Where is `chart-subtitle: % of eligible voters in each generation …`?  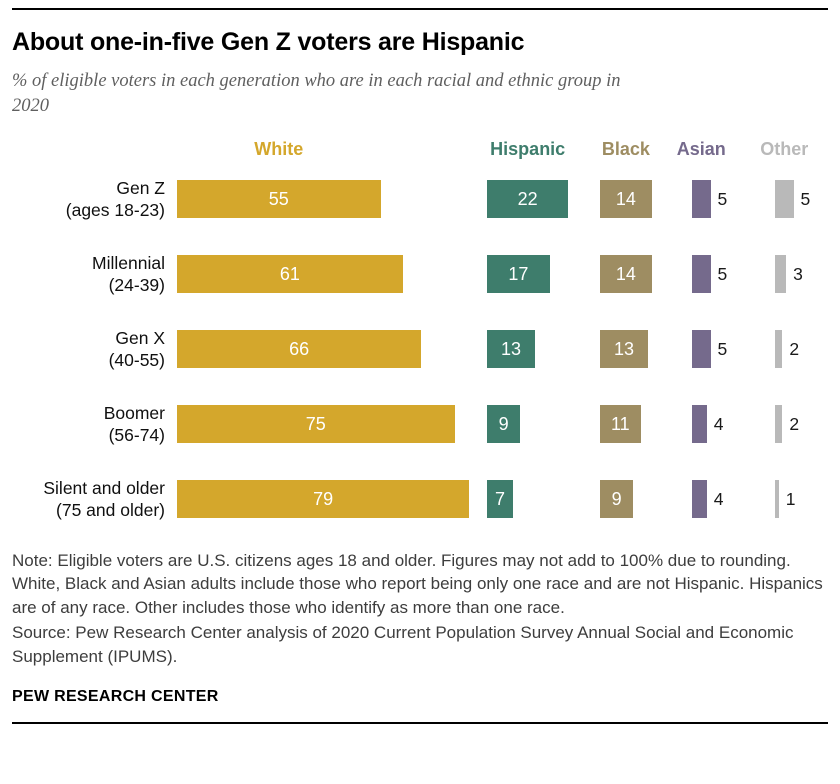
chart-subtitle: % of eligible voters in each generation … is located at coordinates (316, 93).